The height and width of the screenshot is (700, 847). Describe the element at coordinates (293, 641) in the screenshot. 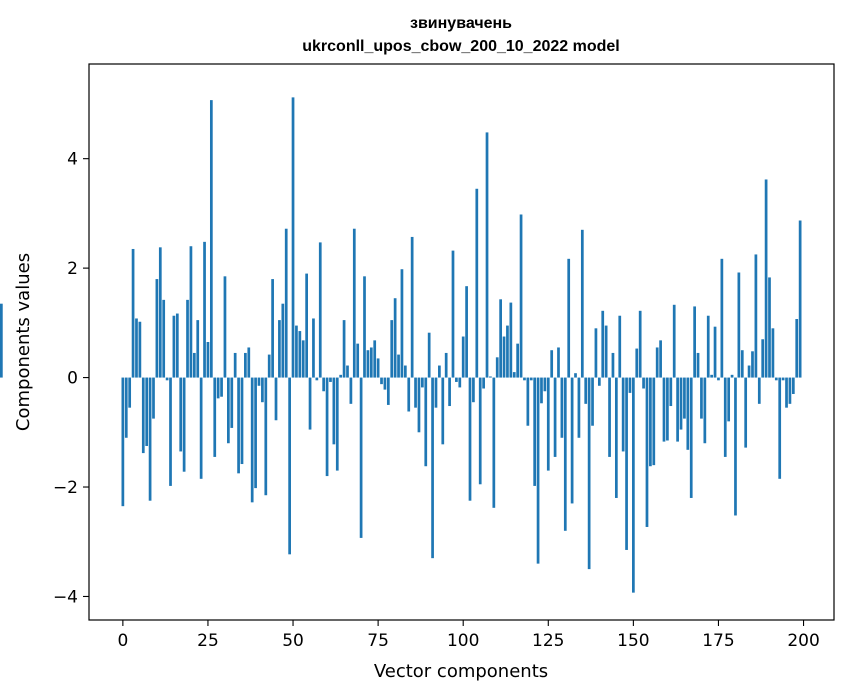

I see `x-tick-label: 50` at that location.